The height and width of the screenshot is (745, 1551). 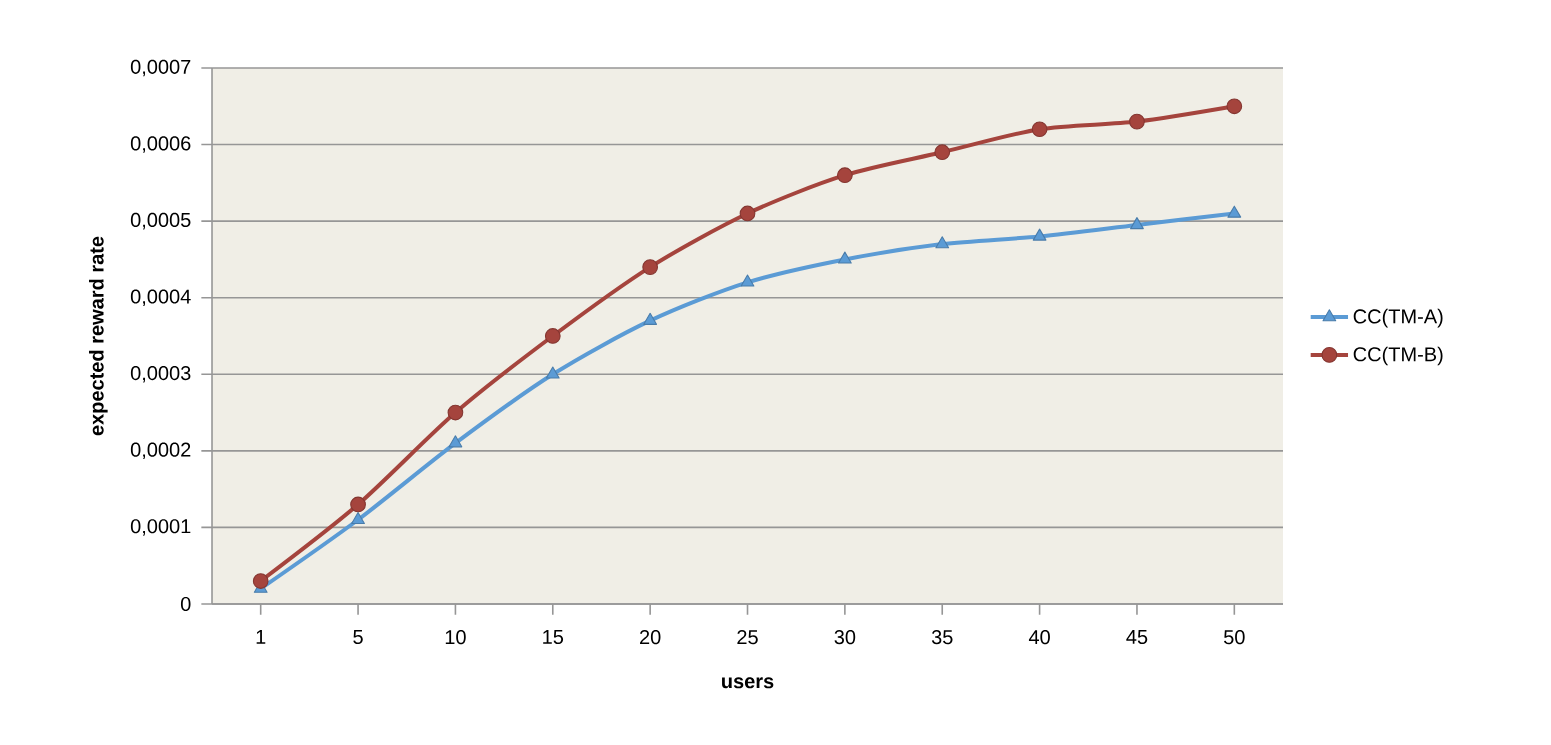 What do you see at coordinates (160, 221) in the screenshot?
I see `y-tick-label: 0,0005` at bounding box center [160, 221].